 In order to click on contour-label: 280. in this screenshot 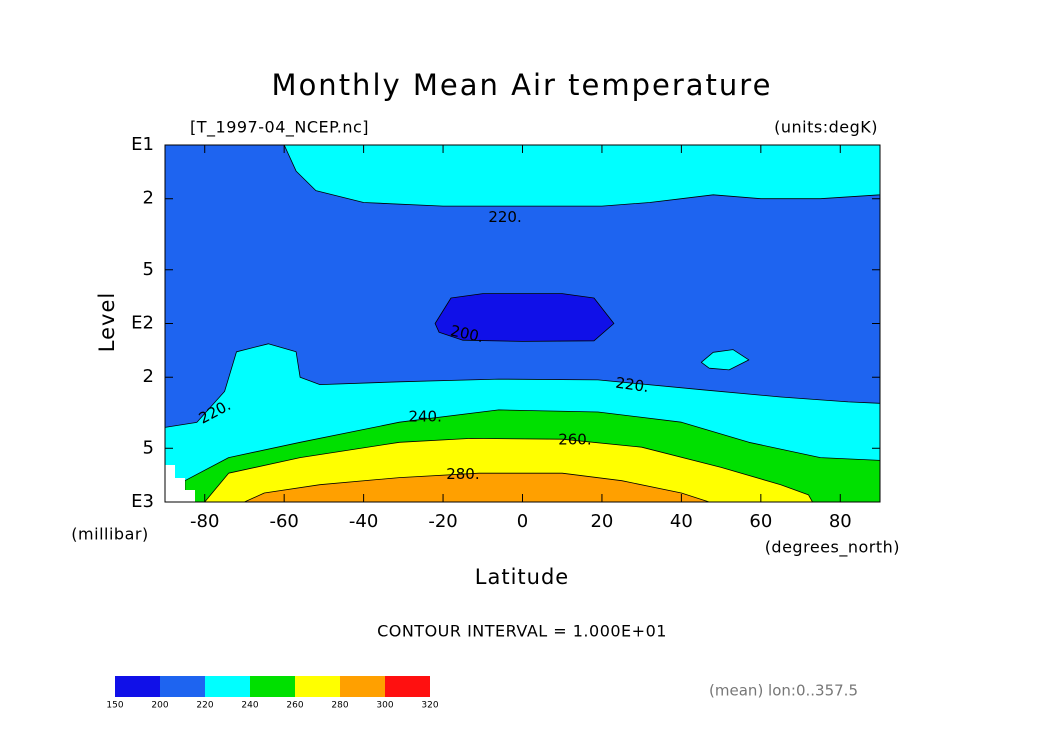, I will do `click(462, 474)`.